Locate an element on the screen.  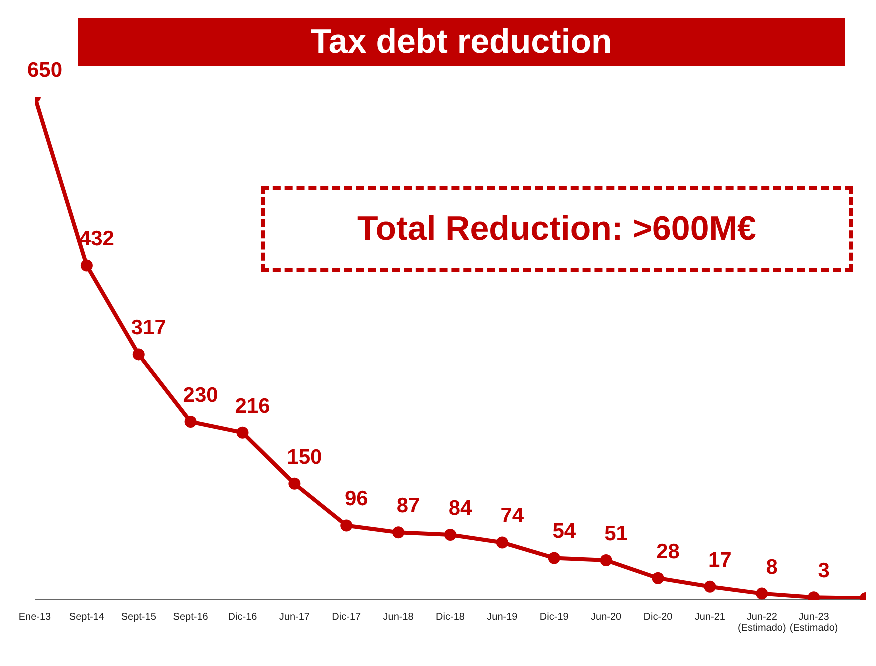
x-tick-label: Dic-18 is located at coordinates (451, 617).